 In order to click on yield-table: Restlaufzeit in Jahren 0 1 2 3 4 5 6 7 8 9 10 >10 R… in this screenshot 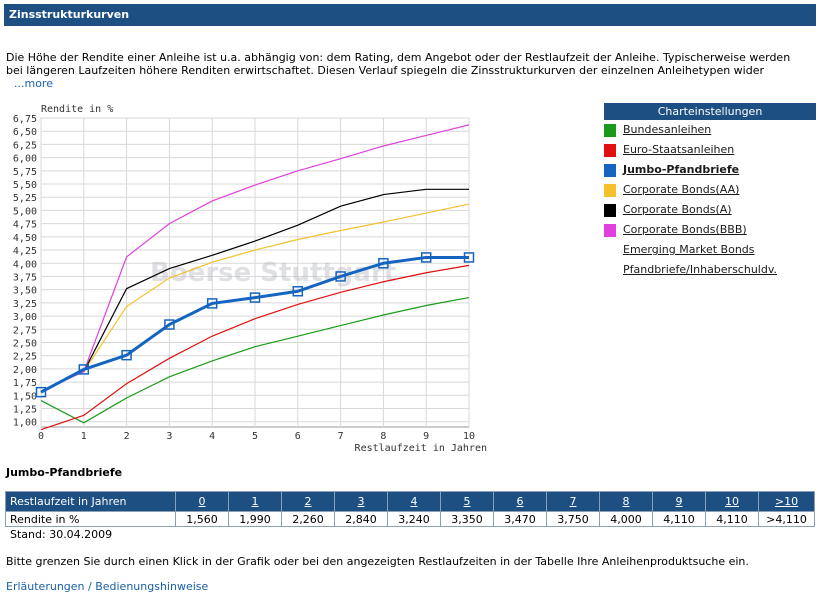, I will do `click(410, 509)`.